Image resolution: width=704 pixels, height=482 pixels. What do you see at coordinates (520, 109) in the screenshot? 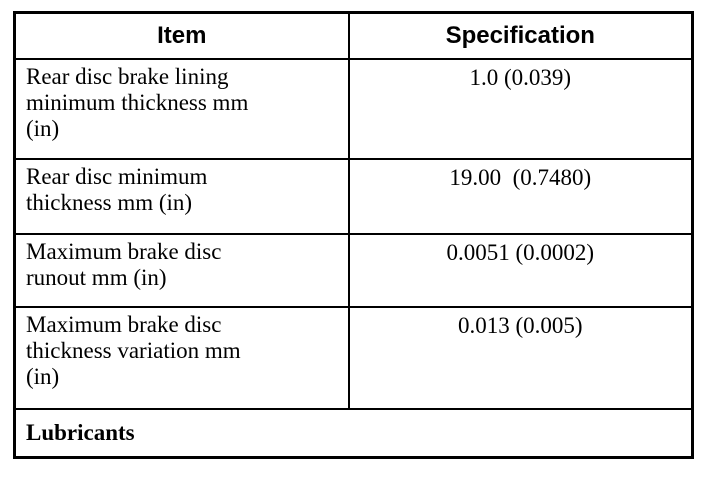
I see `spec-cell-rear-disc-brake-lining: 1.0 (0.039)` at bounding box center [520, 109].